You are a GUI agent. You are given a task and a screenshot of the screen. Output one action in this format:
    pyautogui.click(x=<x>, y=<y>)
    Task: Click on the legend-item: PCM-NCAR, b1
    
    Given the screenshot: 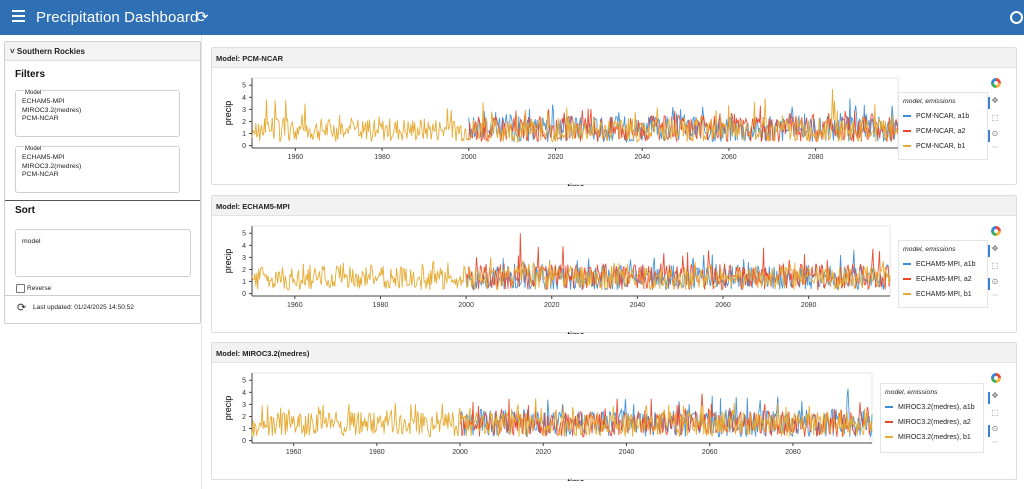 What is the action you would take?
    pyautogui.click(x=934, y=146)
    